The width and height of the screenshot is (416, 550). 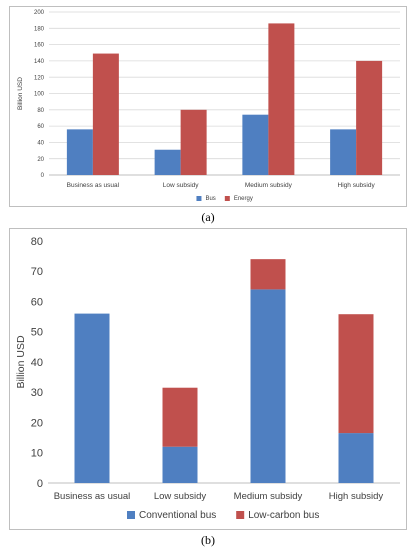 I want to click on chart-a-y-tick-label: 140, so click(x=39, y=62).